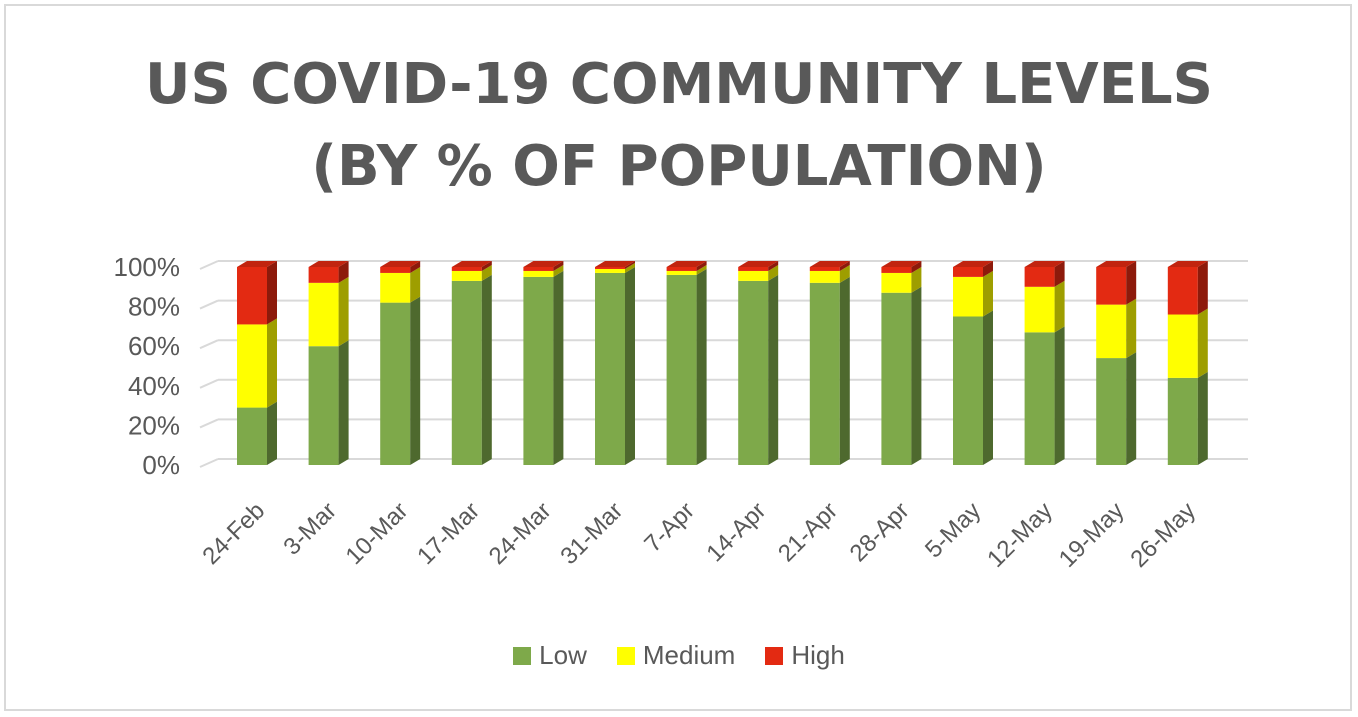 This screenshot has height=717, width=1358. I want to click on bar-medium-3-mar-side, so click(343, 311).